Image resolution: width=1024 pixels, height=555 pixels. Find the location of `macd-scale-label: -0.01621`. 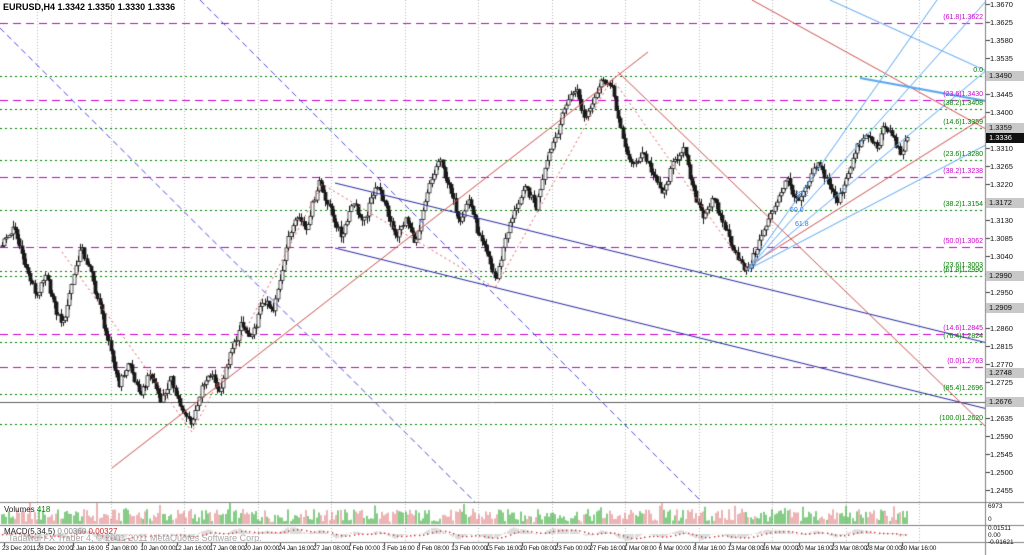

macd-scale-label: -0.01621 is located at coordinates (1001, 542).